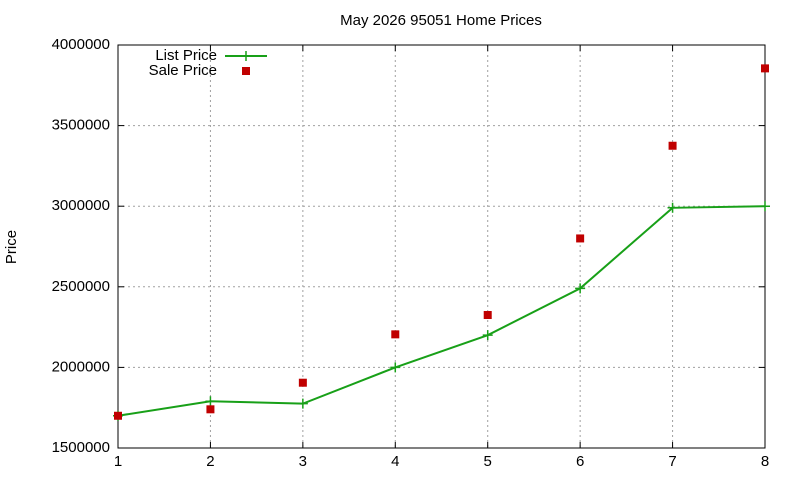  Describe the element at coordinates (81, 366) in the screenshot. I see `y-tick-label: 2000000` at that location.